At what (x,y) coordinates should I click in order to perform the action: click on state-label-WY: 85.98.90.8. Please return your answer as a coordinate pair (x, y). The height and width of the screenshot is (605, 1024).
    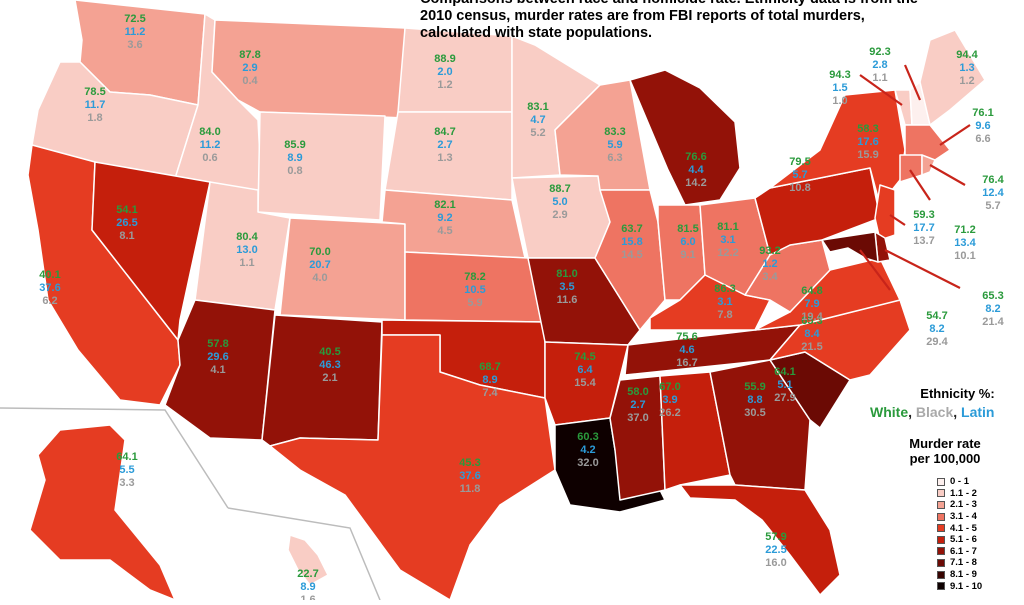
    Looking at the image, I should click on (294, 158).